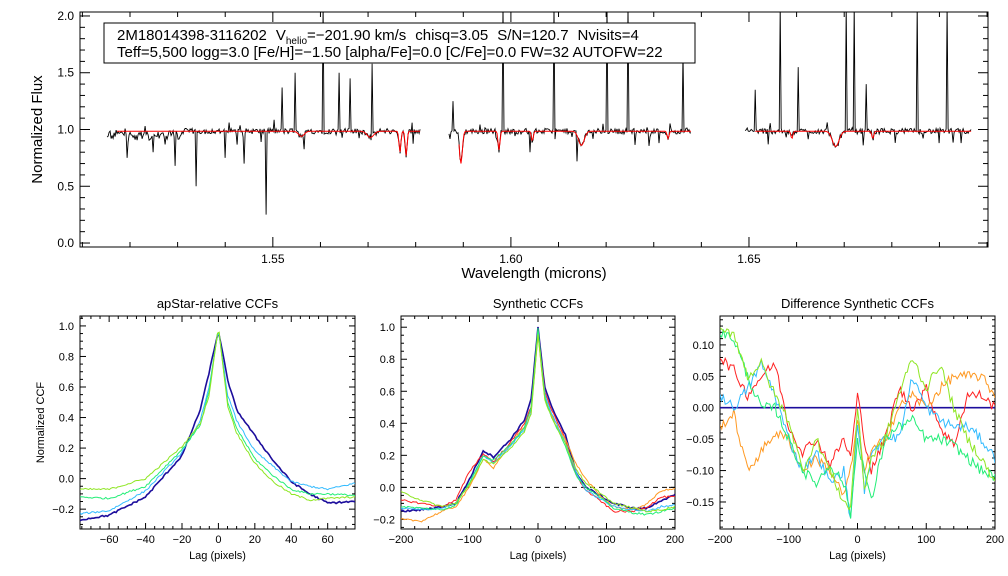 This screenshot has width=1008, height=576. What do you see at coordinates (511, 259) in the screenshot?
I see `x-tick-label: 1.60` at bounding box center [511, 259].